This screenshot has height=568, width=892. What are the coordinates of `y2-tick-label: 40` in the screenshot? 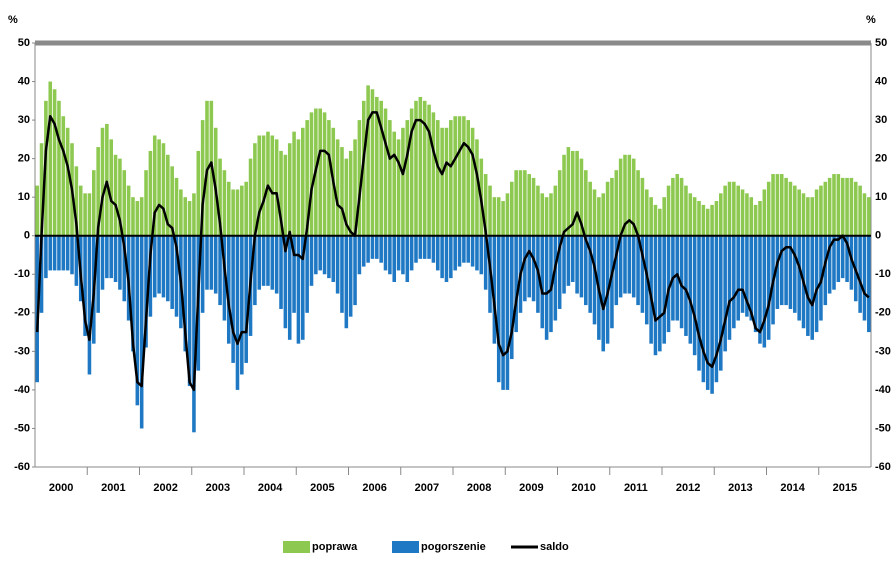 It's located at (881, 81).